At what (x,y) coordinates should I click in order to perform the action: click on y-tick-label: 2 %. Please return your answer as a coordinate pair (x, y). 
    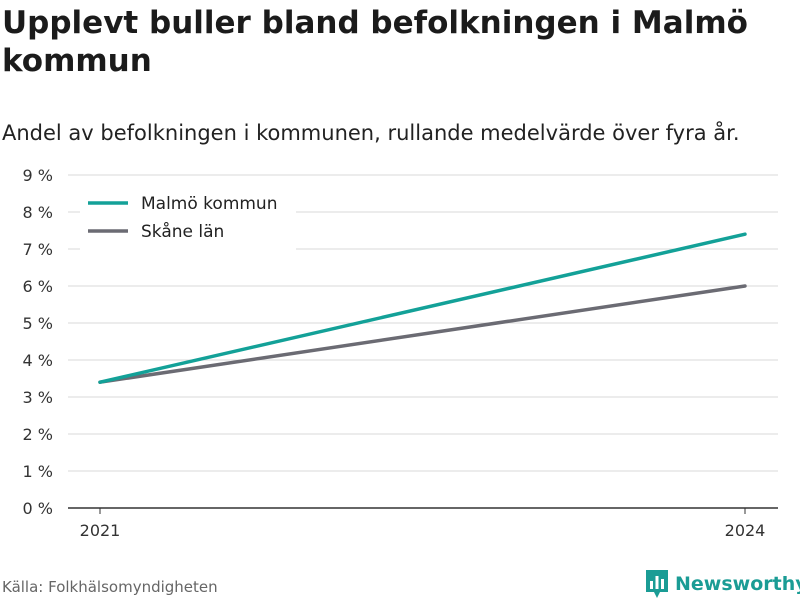
    Looking at the image, I should click on (38, 434).